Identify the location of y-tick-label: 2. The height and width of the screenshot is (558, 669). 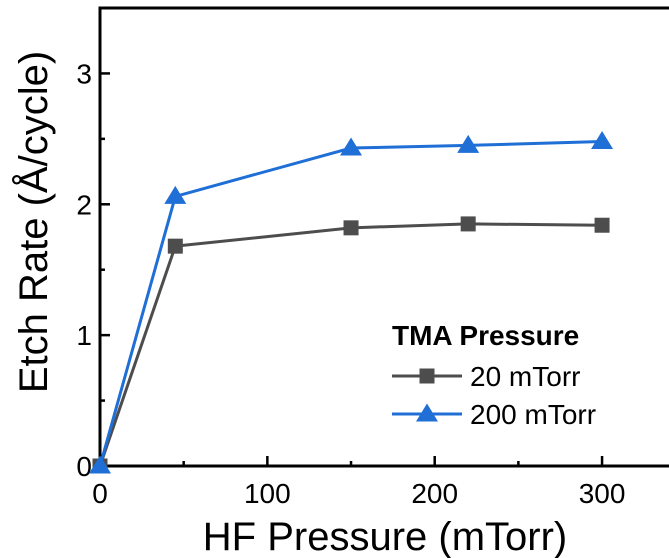
(84, 204).